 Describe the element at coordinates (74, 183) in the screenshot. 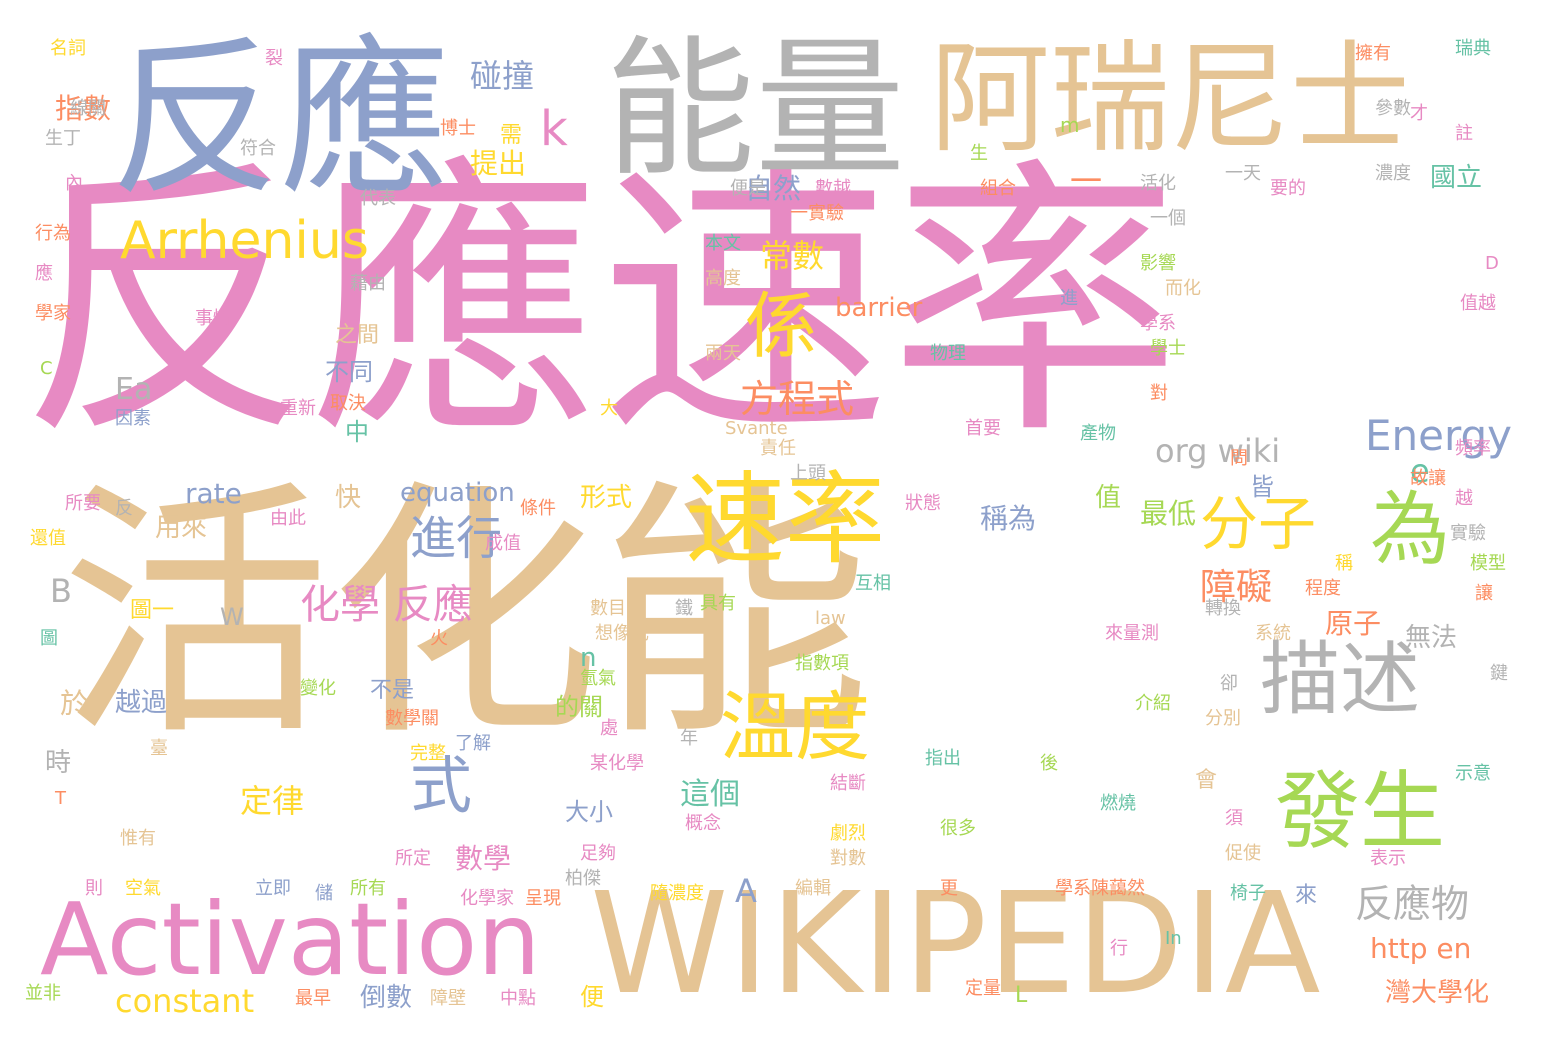

I see `cloud-word-188: 內` at that location.